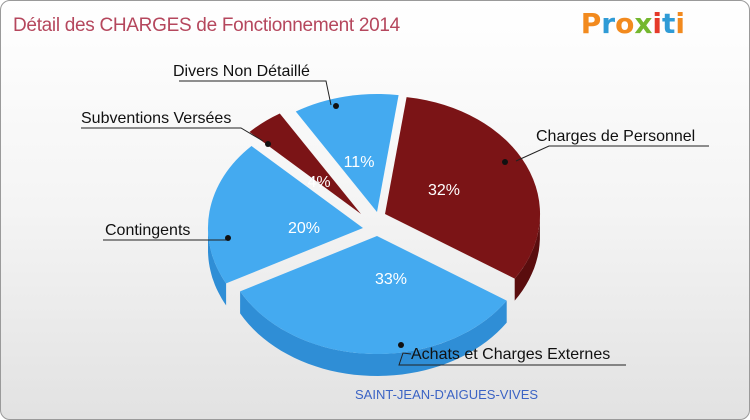 The height and width of the screenshot is (420, 750). What do you see at coordinates (391, 279) in the screenshot?
I see `slice-percent-label: 33%` at bounding box center [391, 279].